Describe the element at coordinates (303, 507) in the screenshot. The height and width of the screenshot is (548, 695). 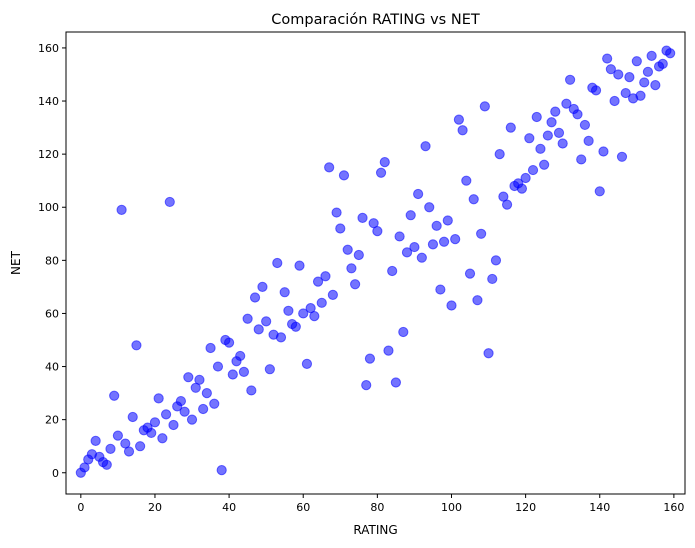
I see `x-tick-label: 60` at that location.